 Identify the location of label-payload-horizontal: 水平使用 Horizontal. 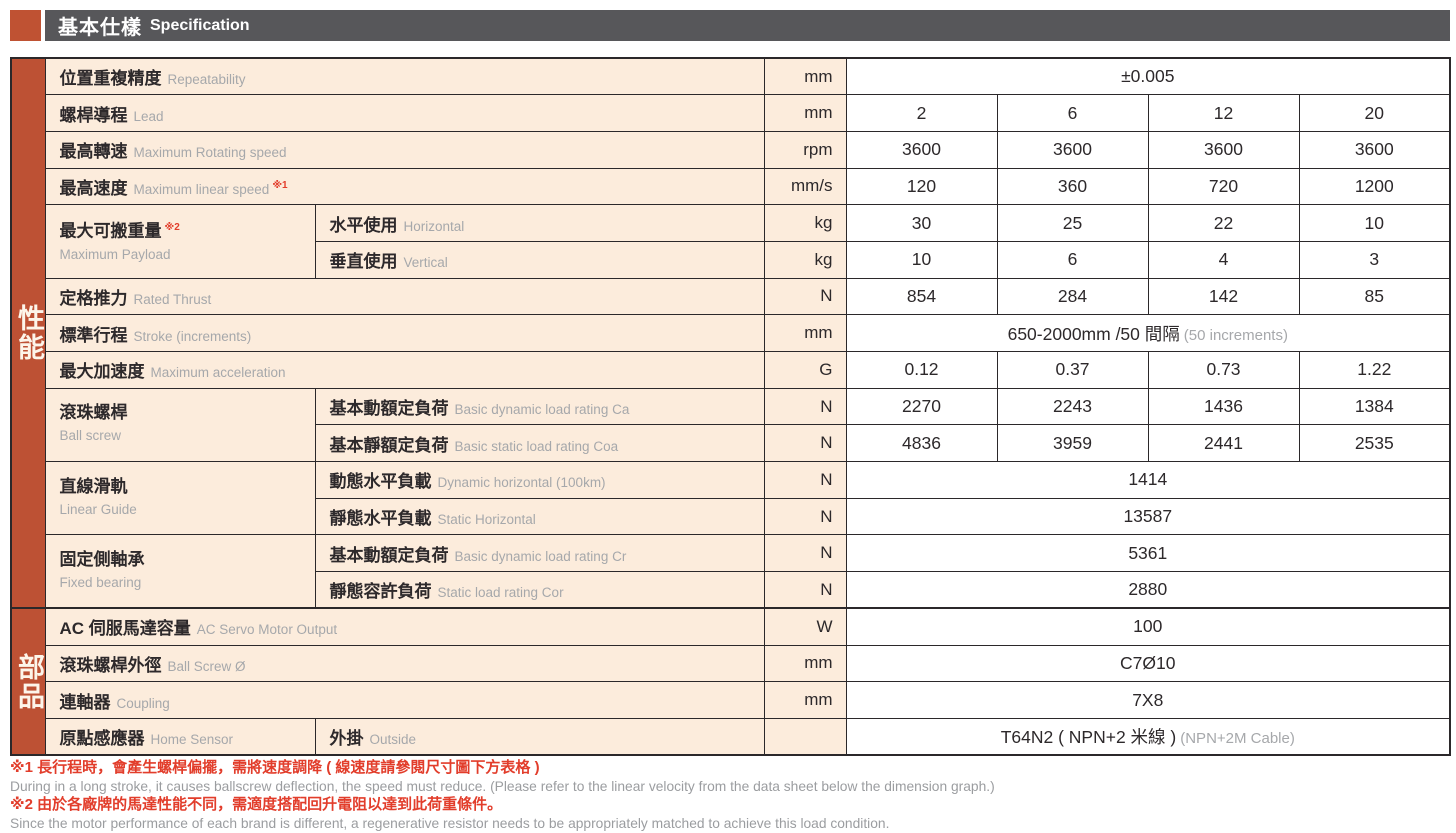
(539, 223).